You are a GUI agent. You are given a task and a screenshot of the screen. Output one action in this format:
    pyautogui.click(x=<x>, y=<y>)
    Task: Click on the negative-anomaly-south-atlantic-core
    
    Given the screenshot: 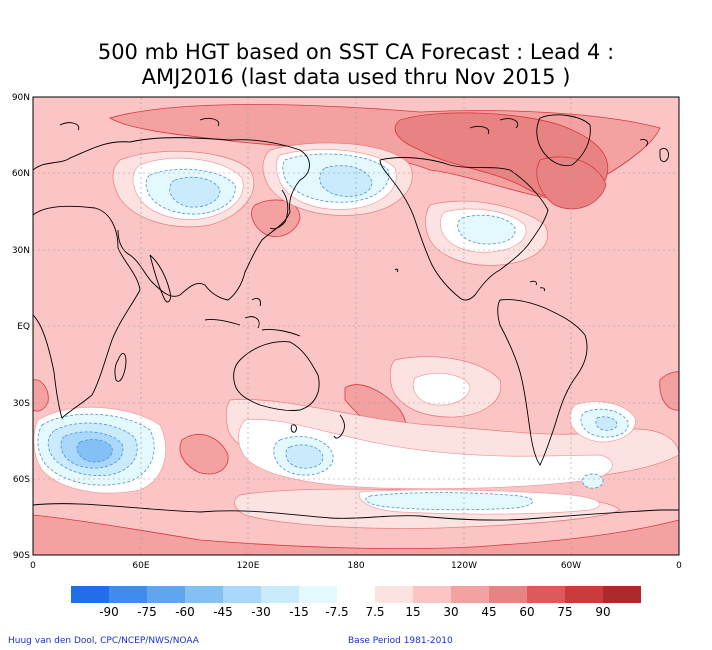 What is the action you would take?
    pyautogui.click(x=606, y=423)
    